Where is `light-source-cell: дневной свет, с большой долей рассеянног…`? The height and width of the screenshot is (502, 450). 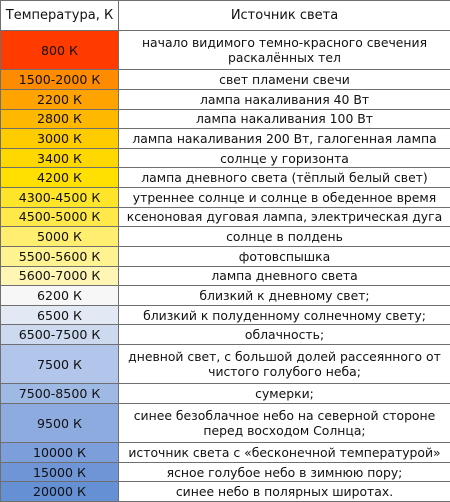
light-source-cell: дневной свет, с большой долей рассеянног… is located at coordinates (284, 364).